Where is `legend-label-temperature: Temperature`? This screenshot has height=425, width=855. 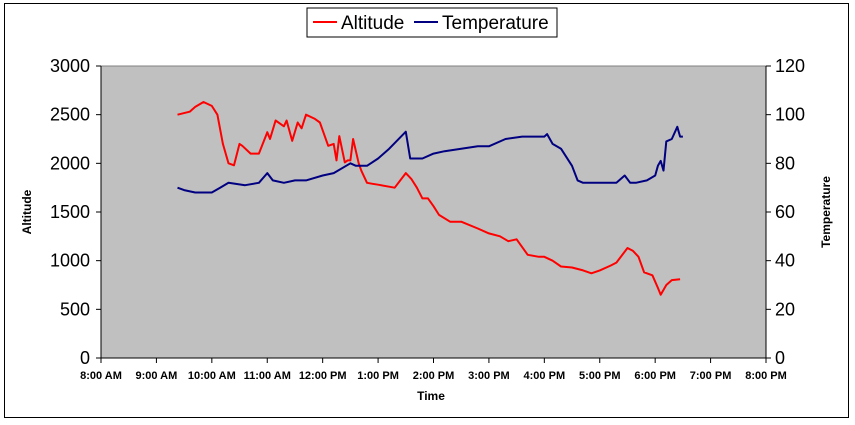
legend-label-temperature: Temperature is located at coordinates (495, 23).